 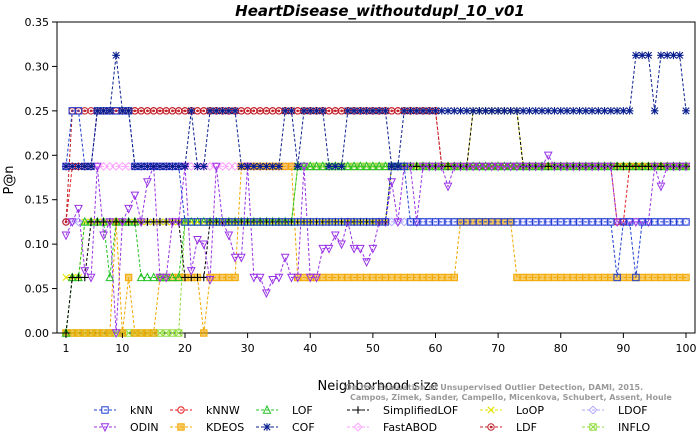 What do you see at coordinates (37, 22) in the screenshot?
I see `y-tick-label: 0.35` at bounding box center [37, 22].